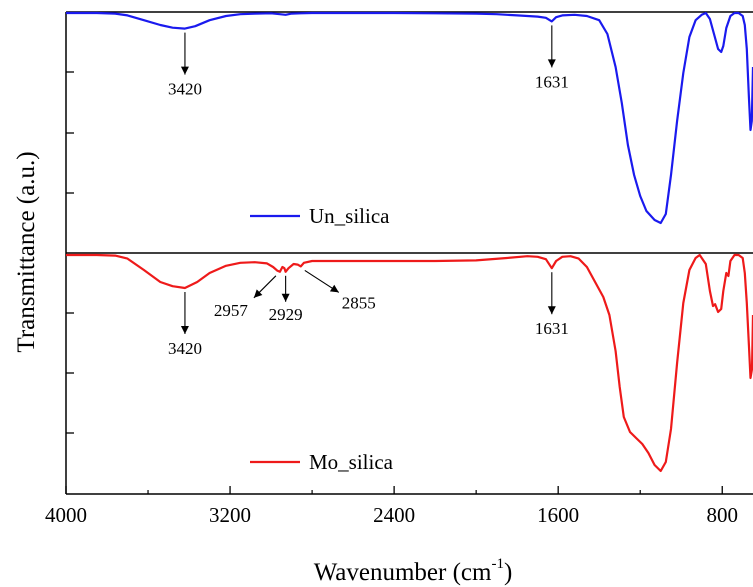 This screenshot has width=753, height=587. What do you see at coordinates (497, 564) in the screenshot?
I see `x-axis-label-sup: -1` at bounding box center [497, 564].